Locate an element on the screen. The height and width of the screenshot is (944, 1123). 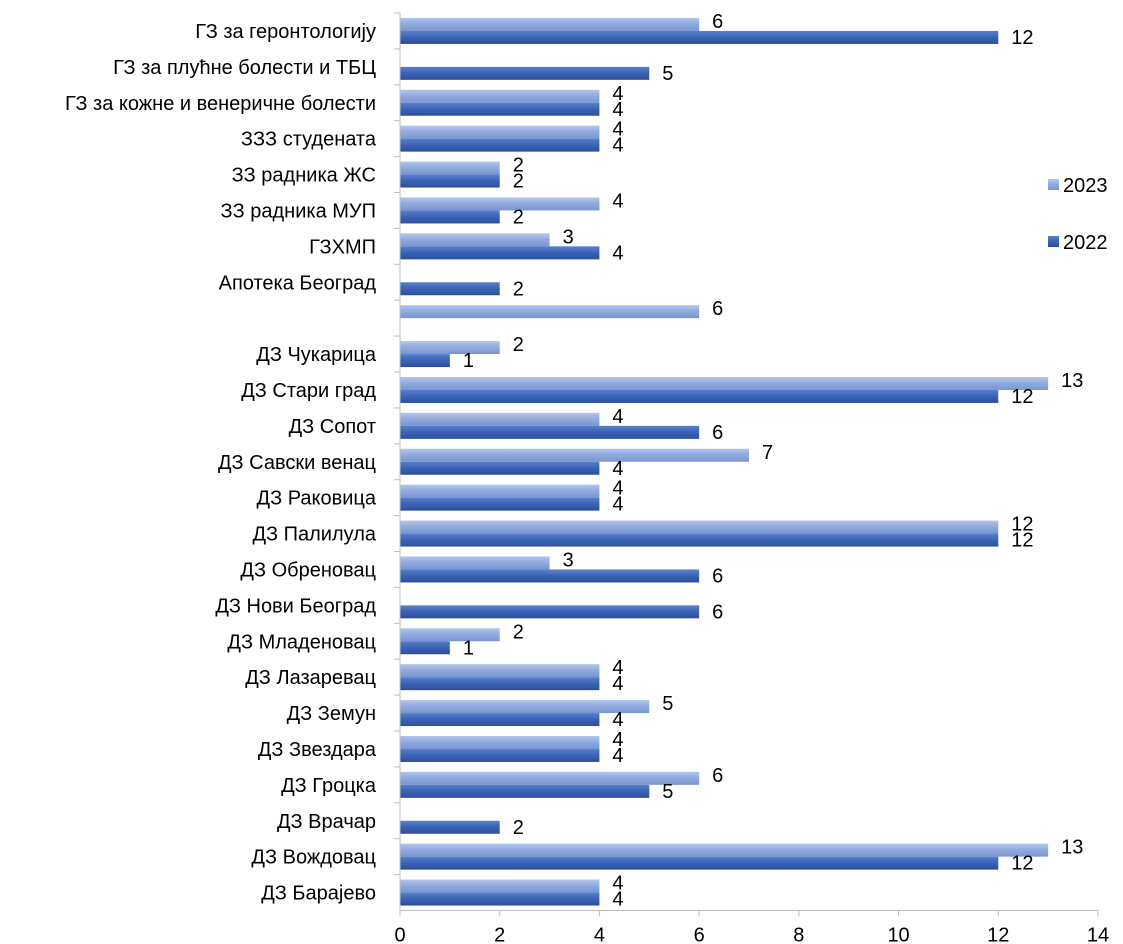
x-tick-label: 4 is located at coordinates (599, 934).